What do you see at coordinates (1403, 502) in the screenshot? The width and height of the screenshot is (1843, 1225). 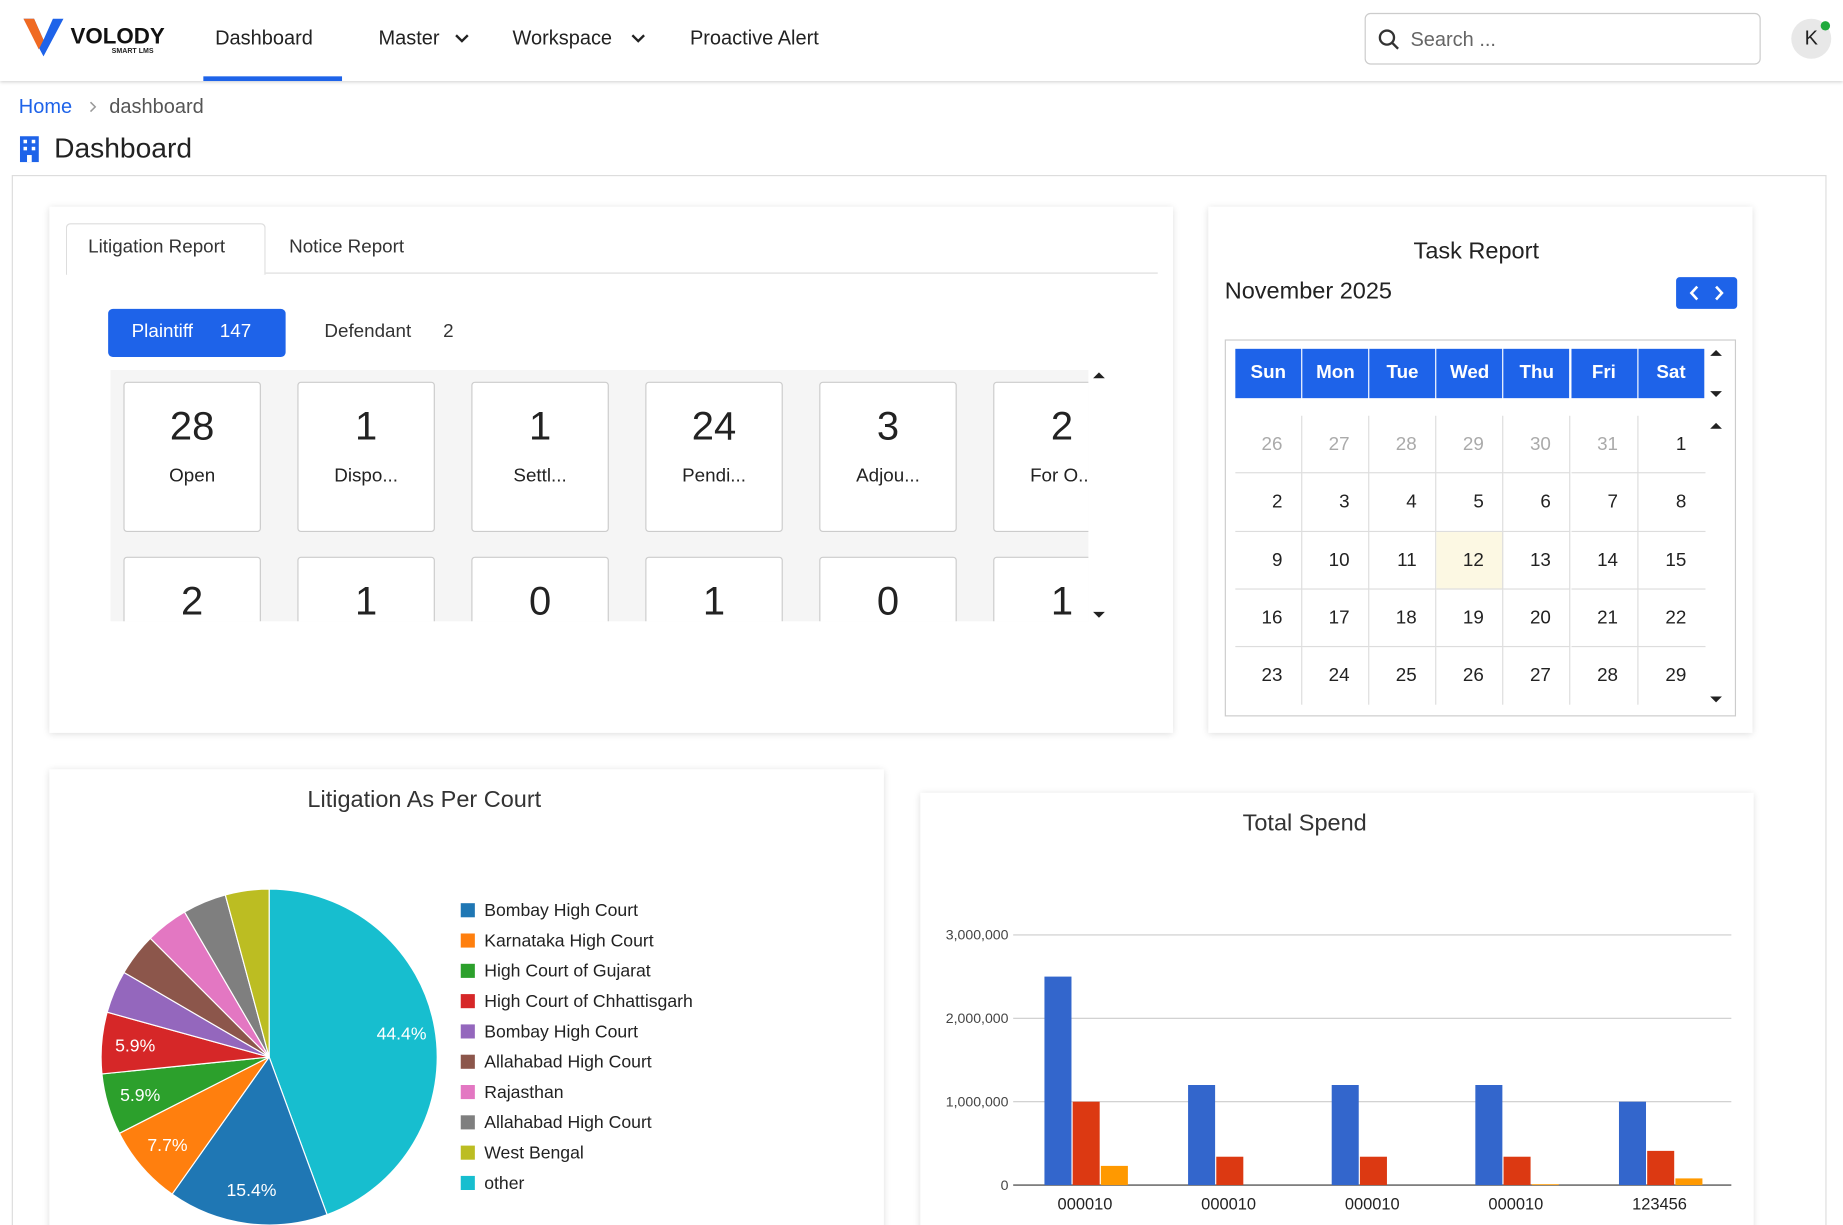 I see `day-cell: 4` at bounding box center [1403, 502].